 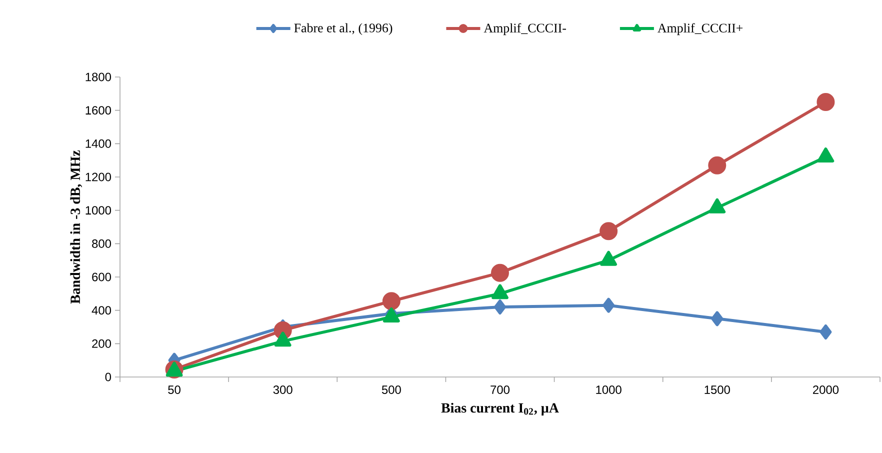 What do you see at coordinates (99, 210) in the screenshot?
I see `y-tick-label: 1000` at bounding box center [99, 210].